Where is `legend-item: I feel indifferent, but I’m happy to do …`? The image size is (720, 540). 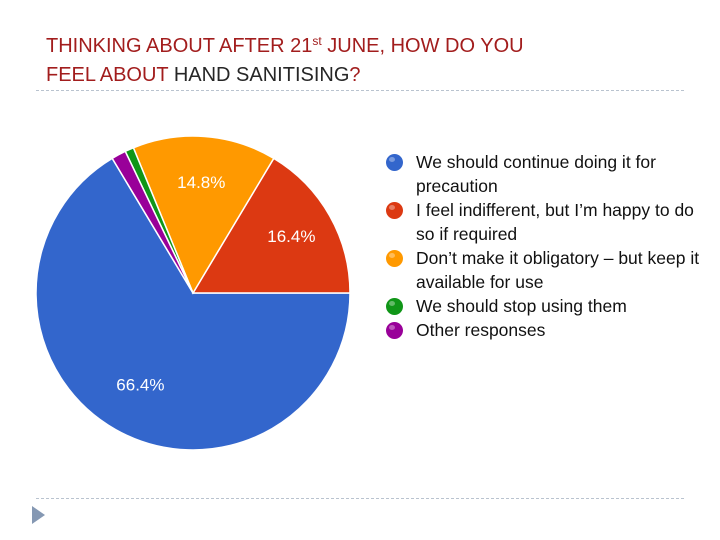 legend-item: I feel indifferent, but I’m happy to do … is located at coordinates (546, 222).